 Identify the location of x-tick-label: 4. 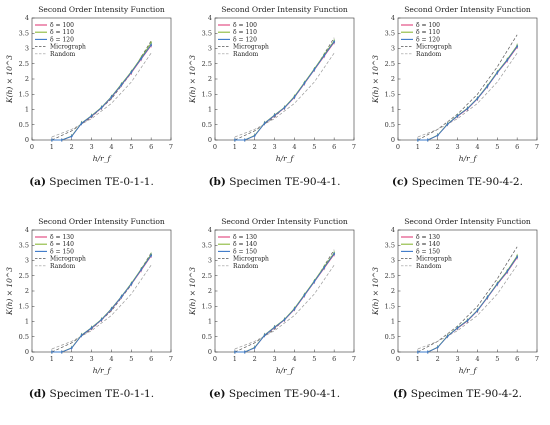
(111, 359).